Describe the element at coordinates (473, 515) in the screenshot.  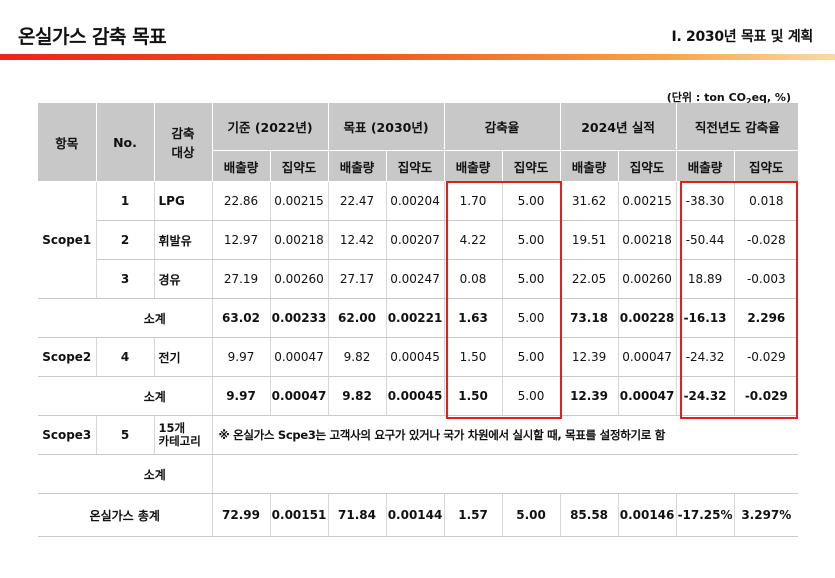
I see `cell: 1.57` at that location.